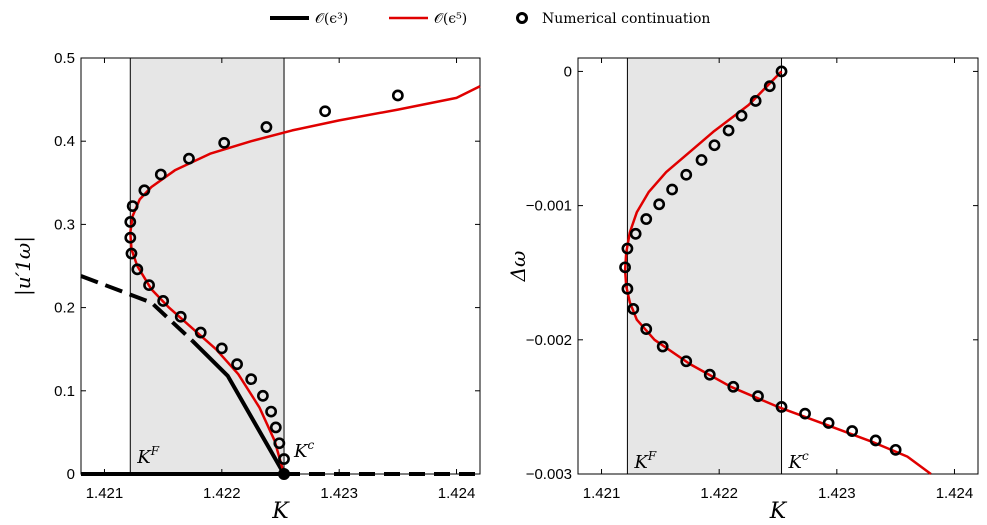 The image size is (987, 525). Describe the element at coordinates (704, 266) in the screenshot. I see `shaded-band` at that location.